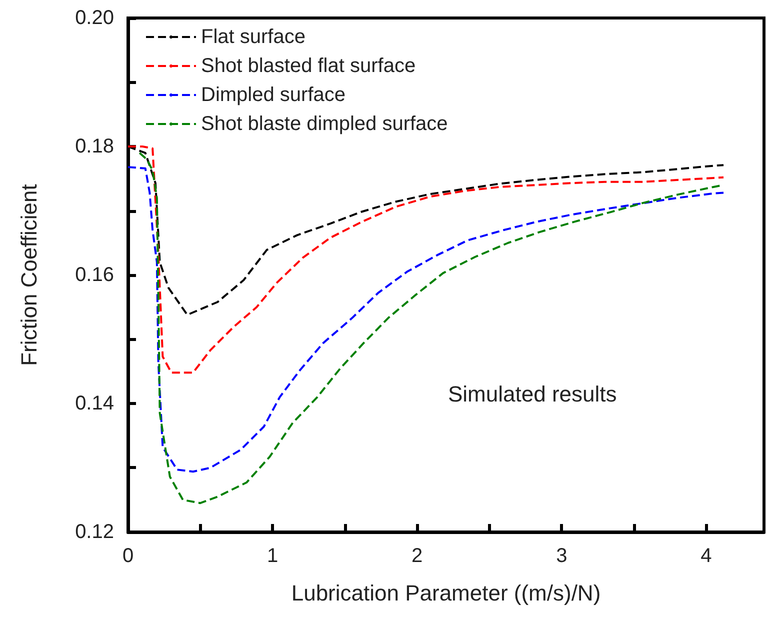  Describe the element at coordinates (29, 275) in the screenshot. I see `y-axis-title: Friction Coefficient` at that location.